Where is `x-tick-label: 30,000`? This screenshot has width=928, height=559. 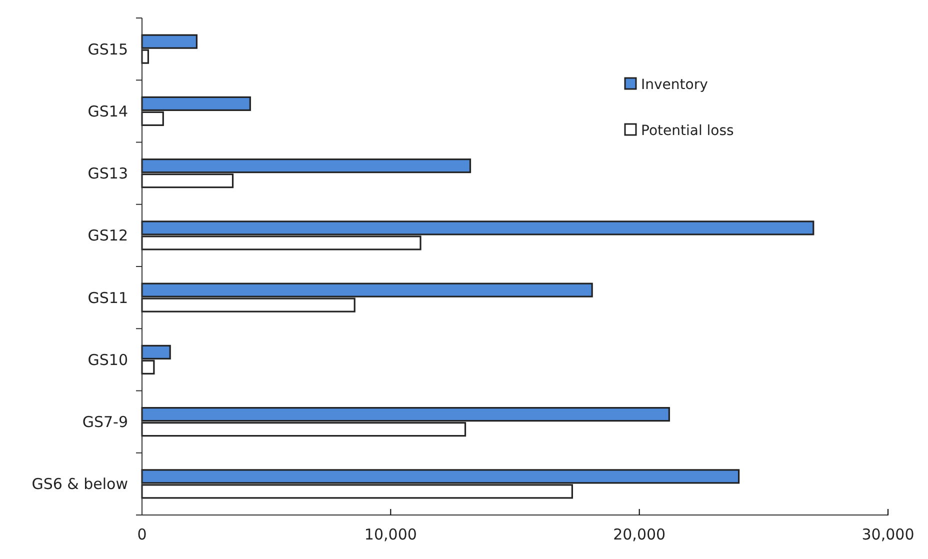 x-tick-label: 30,000 is located at coordinates (888, 535).